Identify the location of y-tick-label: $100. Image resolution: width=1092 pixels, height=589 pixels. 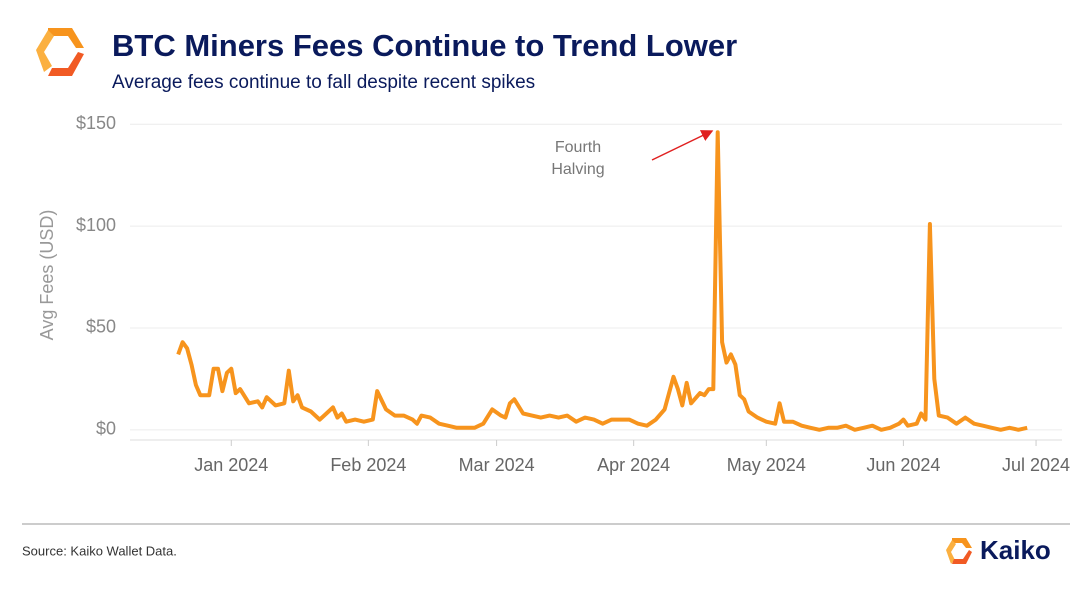
(96, 225).